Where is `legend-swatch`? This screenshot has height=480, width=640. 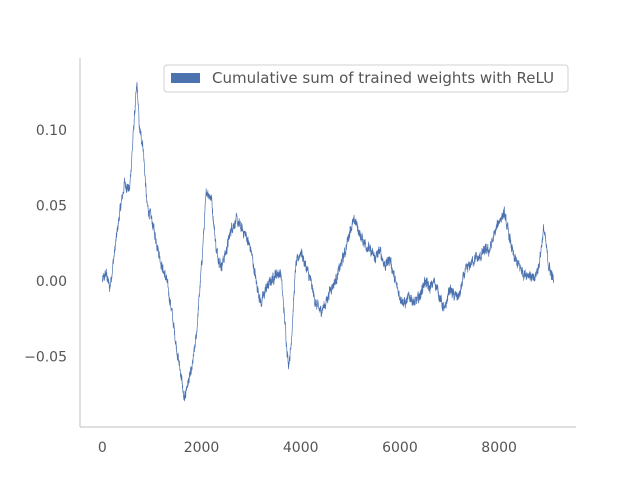 legend-swatch is located at coordinates (185, 78).